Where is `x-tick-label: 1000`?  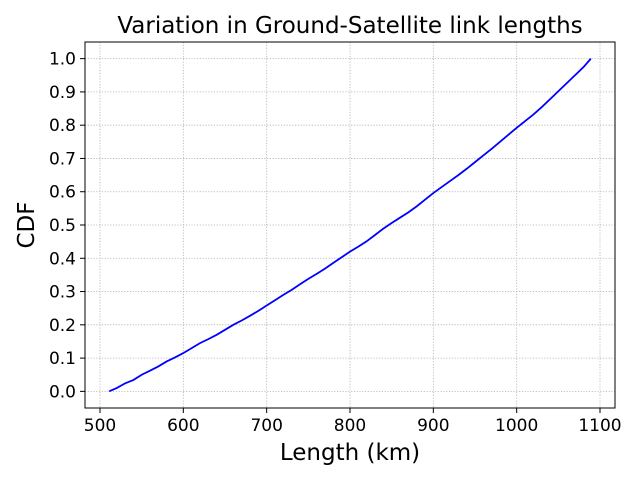 x-tick-label: 1000 is located at coordinates (516, 426).